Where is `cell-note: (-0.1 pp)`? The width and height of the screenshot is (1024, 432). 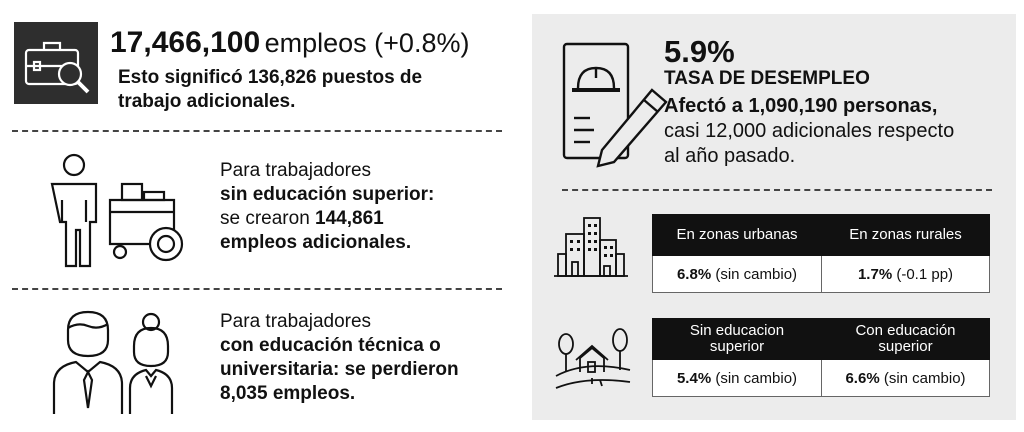 cell-note: (-0.1 pp) is located at coordinates (923, 274).